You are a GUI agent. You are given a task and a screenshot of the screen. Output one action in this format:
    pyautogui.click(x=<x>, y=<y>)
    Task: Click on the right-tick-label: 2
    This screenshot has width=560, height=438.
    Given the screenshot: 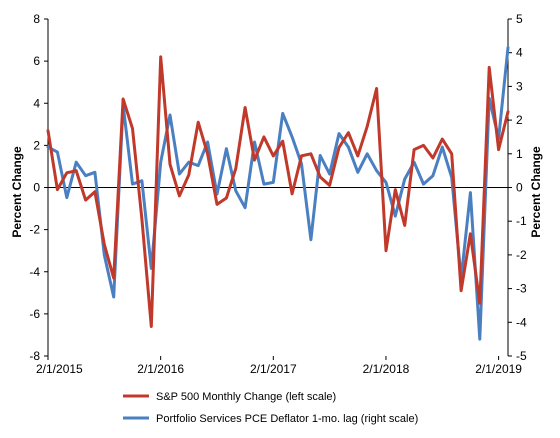 What is the action you would take?
    pyautogui.click(x=519, y=120)
    